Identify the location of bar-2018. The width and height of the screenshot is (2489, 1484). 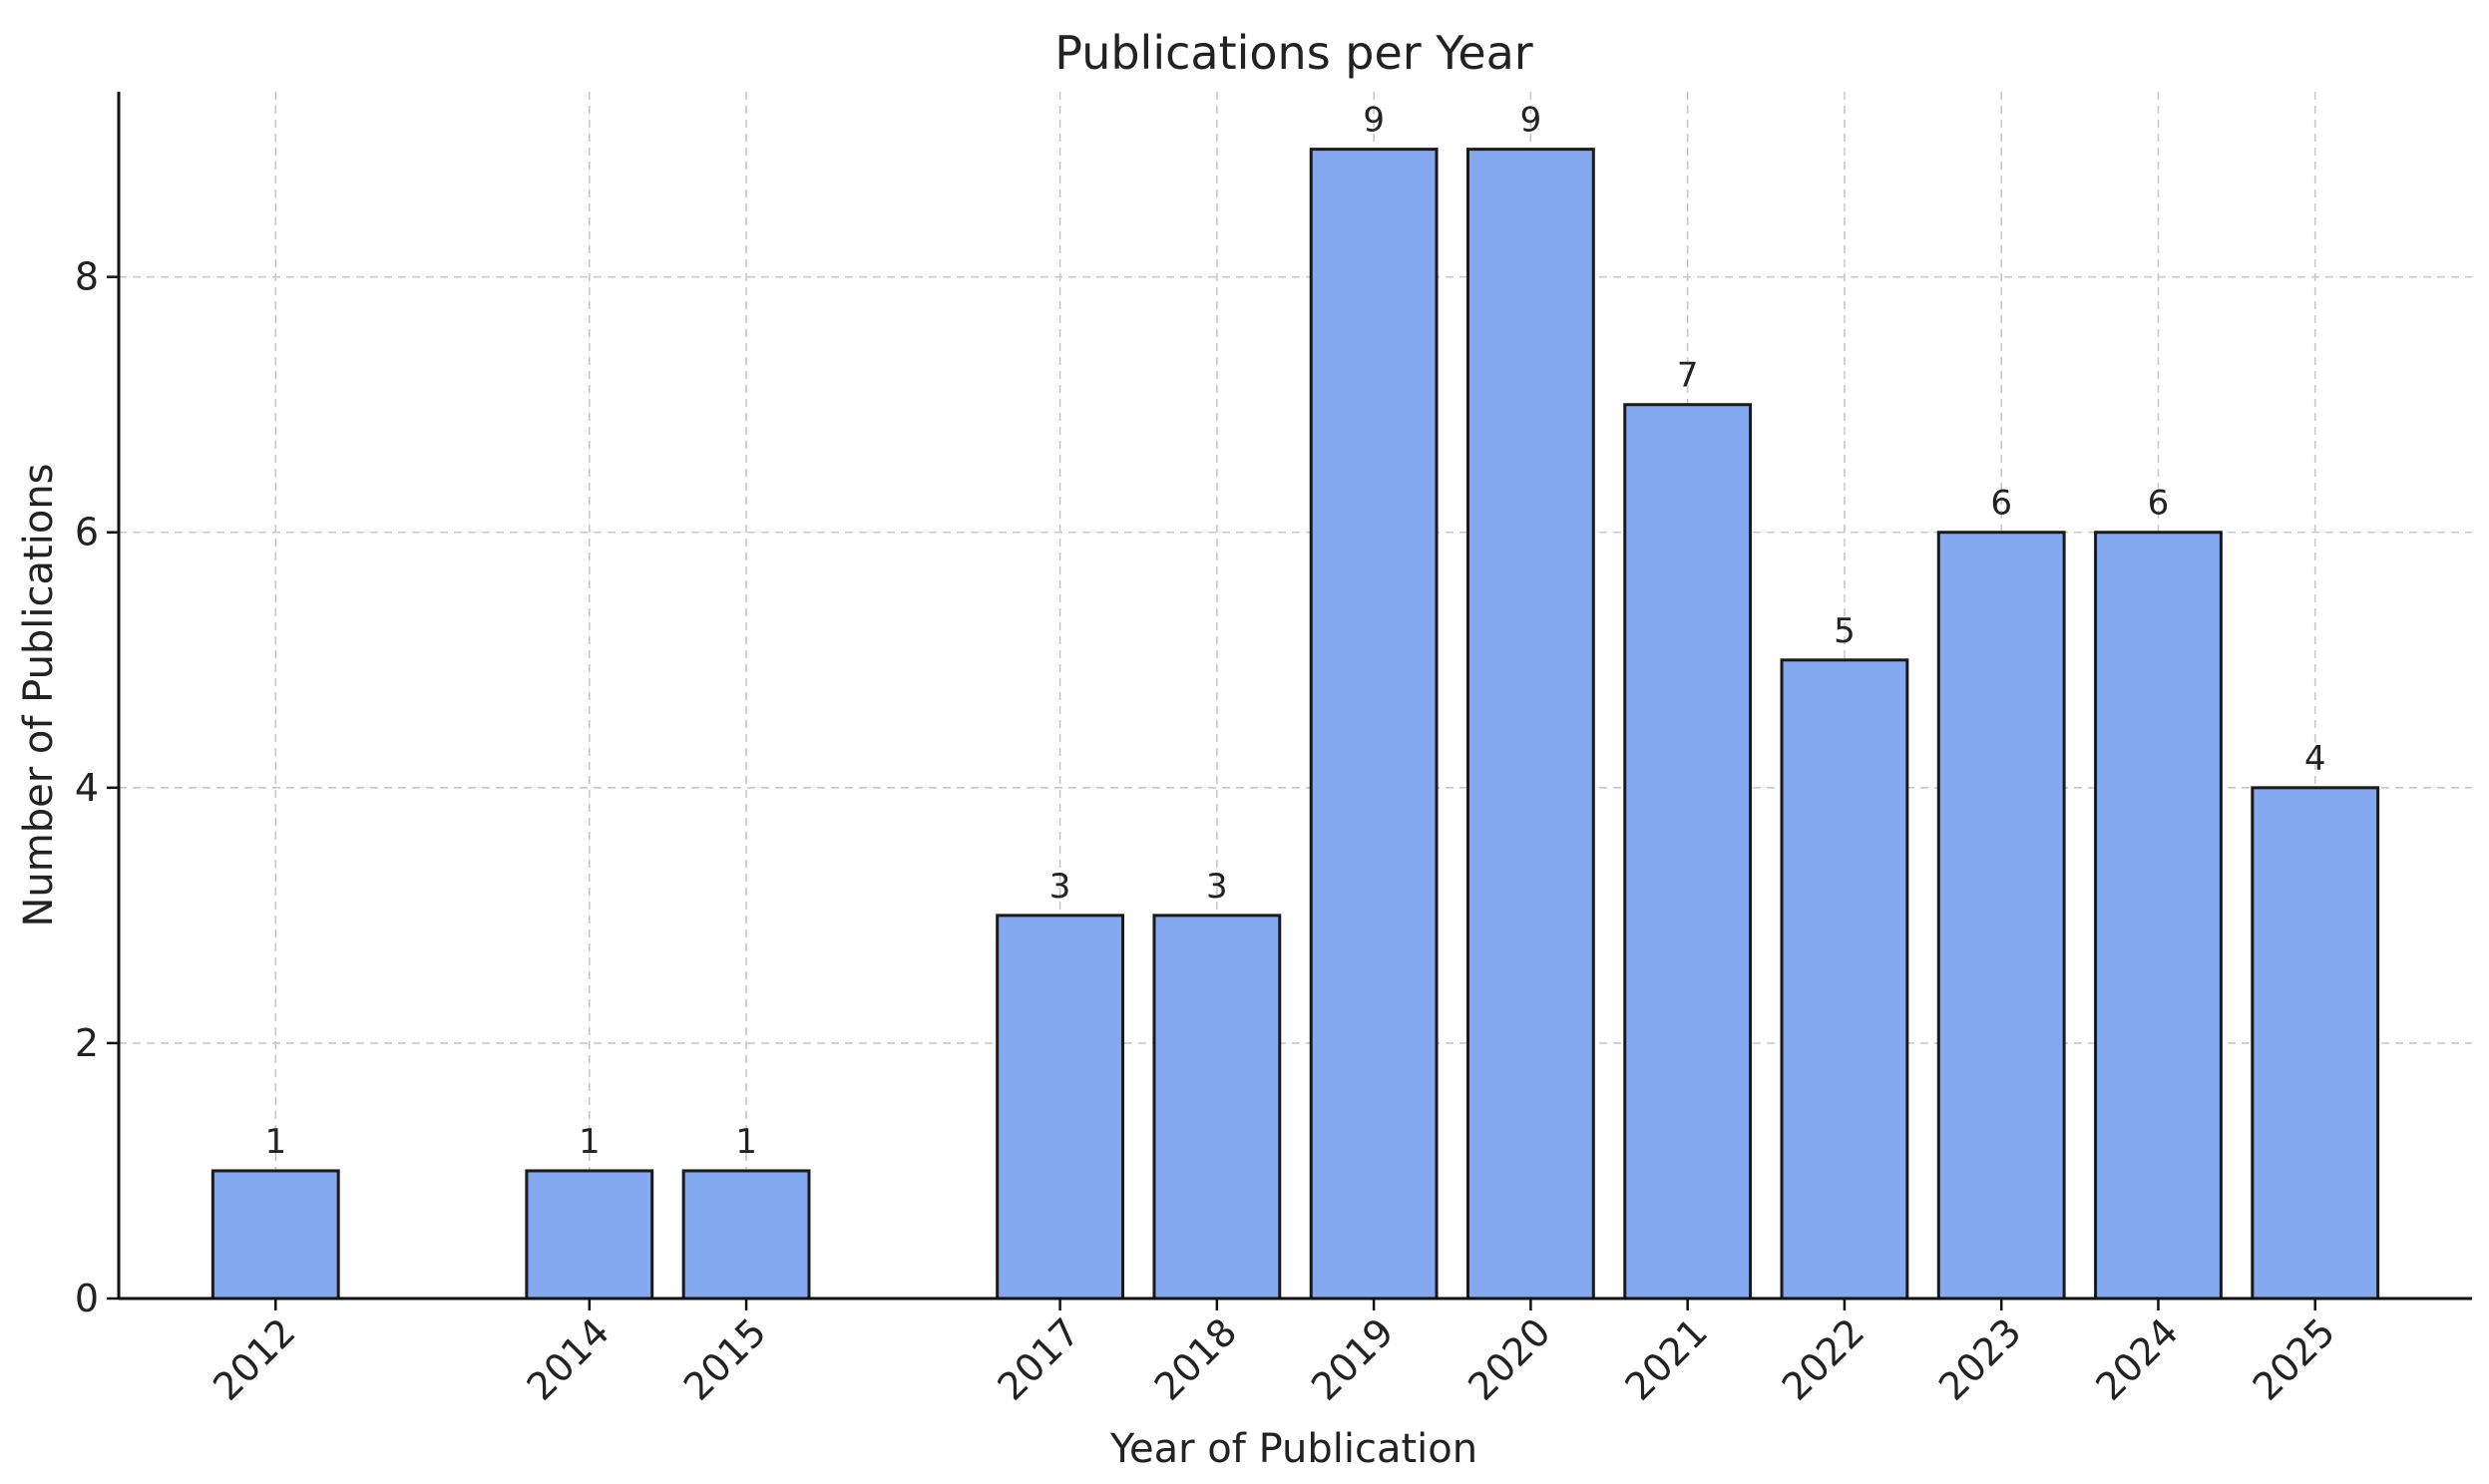
(1217, 1107).